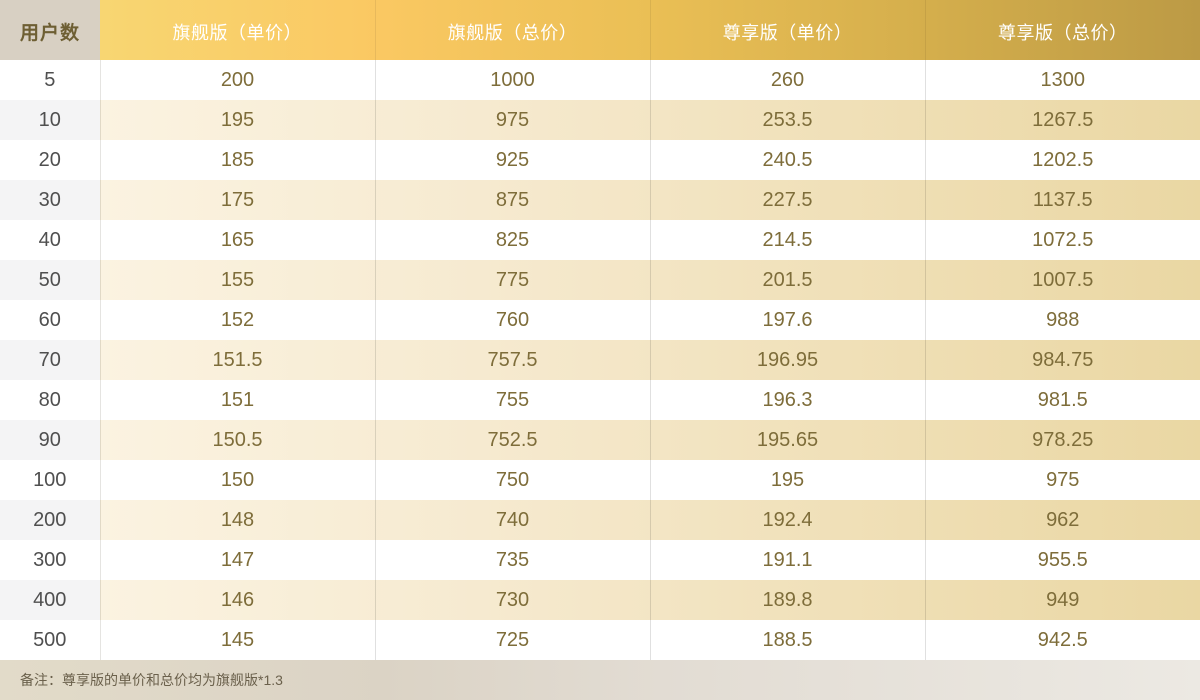 The width and height of the screenshot is (1200, 700). What do you see at coordinates (238, 440) in the screenshot?
I see `cell-flagship_unit: 150.5` at bounding box center [238, 440].